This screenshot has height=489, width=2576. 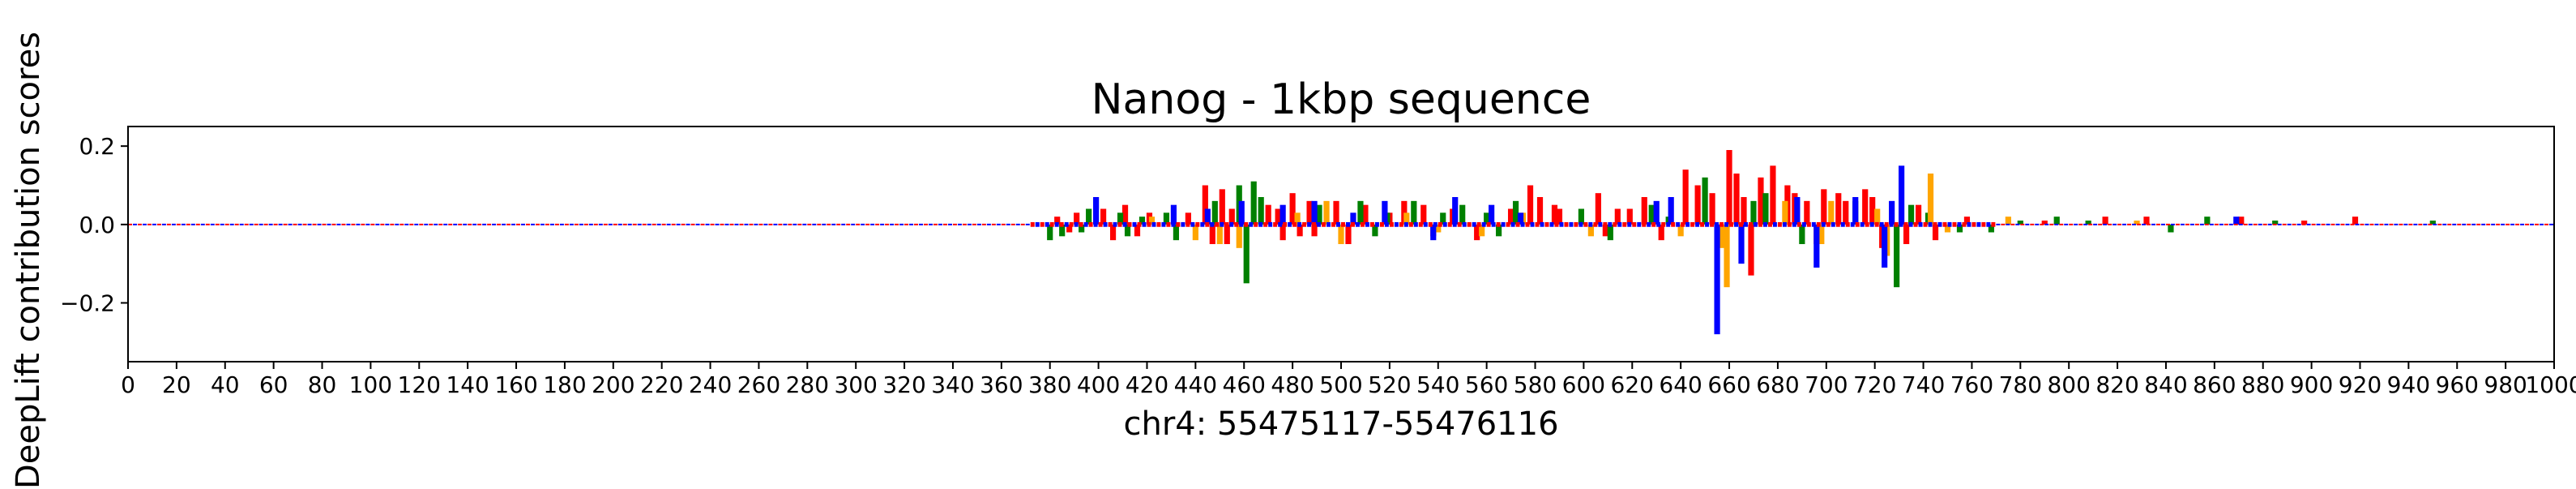 What do you see at coordinates (1292, 384) in the screenshot?
I see `x-tick-label: 480` at bounding box center [1292, 384].